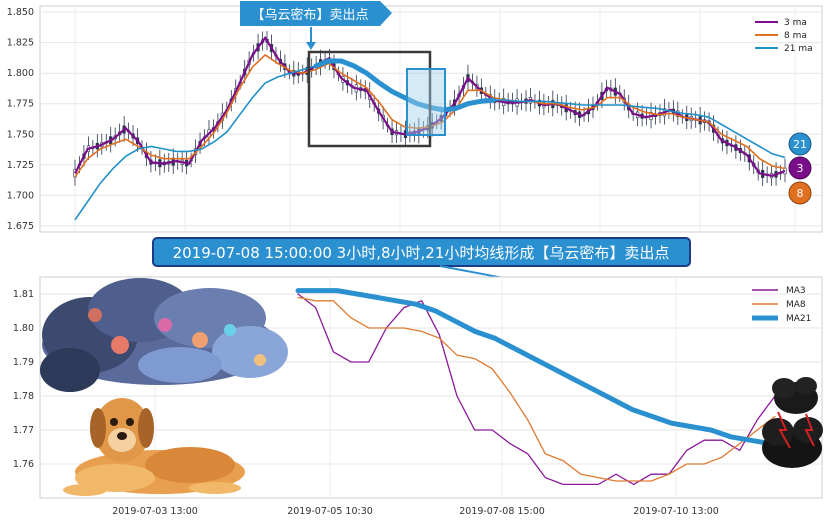 The height and width of the screenshot is (522, 827). What do you see at coordinates (20, 119) in the screenshot?
I see `top-y-tick-labels: 1.675 1.700 1.725 1.750 1.775 1.800 1.825 1.850` at bounding box center [20, 119].